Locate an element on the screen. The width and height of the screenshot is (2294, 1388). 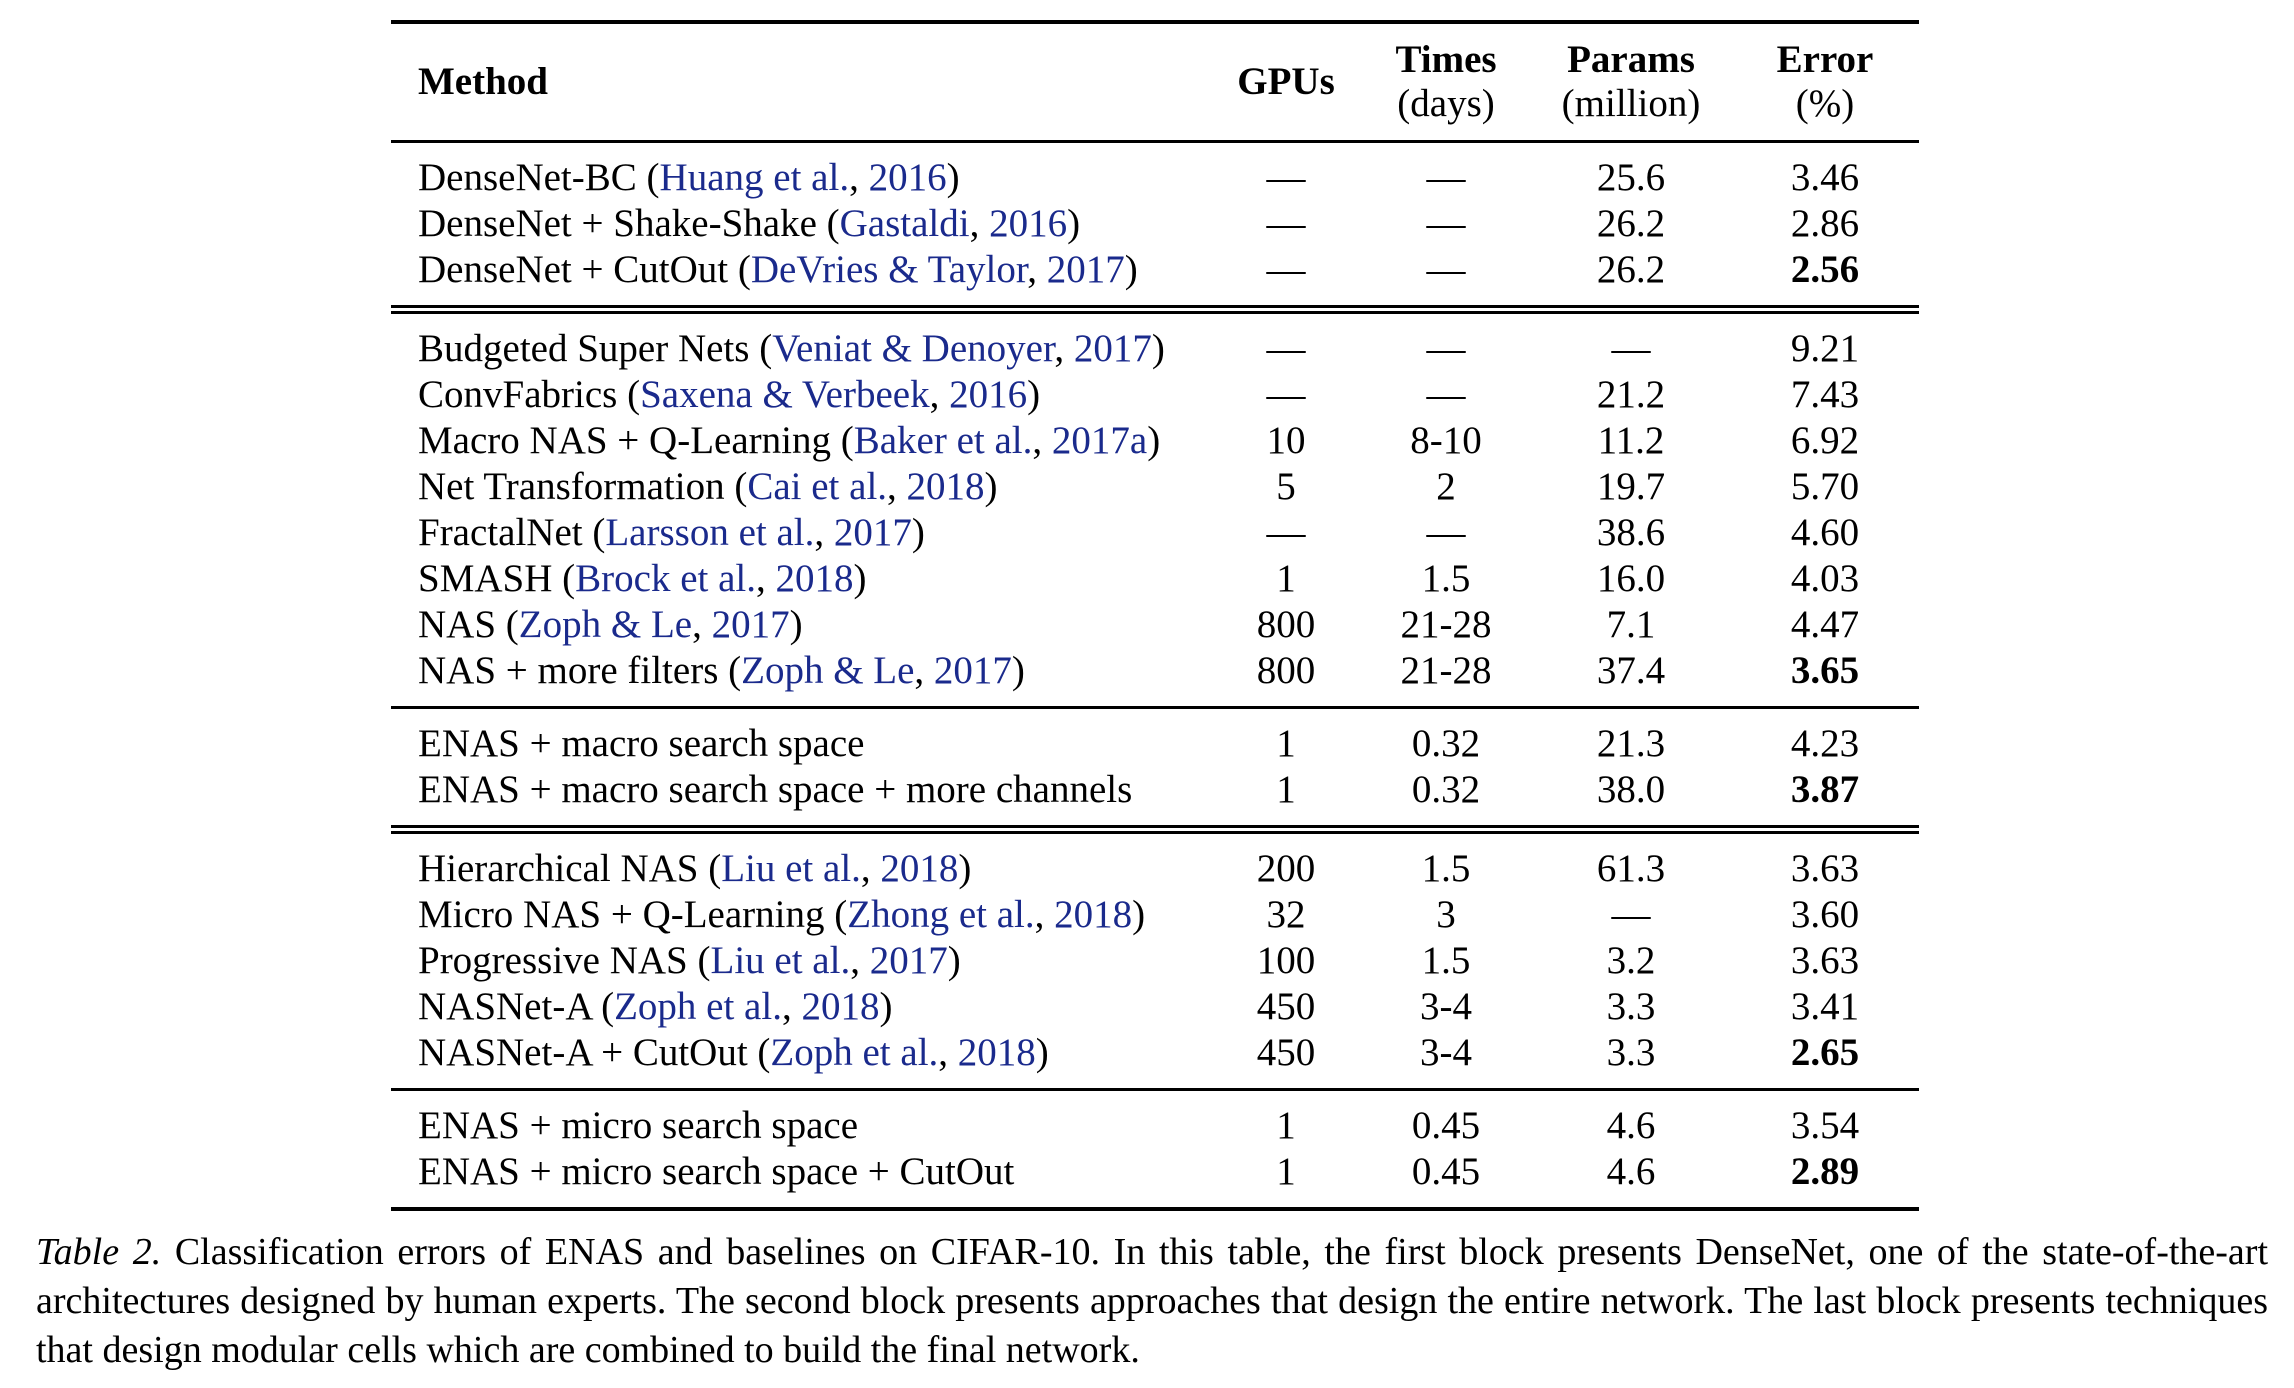
error-cell: 3.65 is located at coordinates (1825, 670).